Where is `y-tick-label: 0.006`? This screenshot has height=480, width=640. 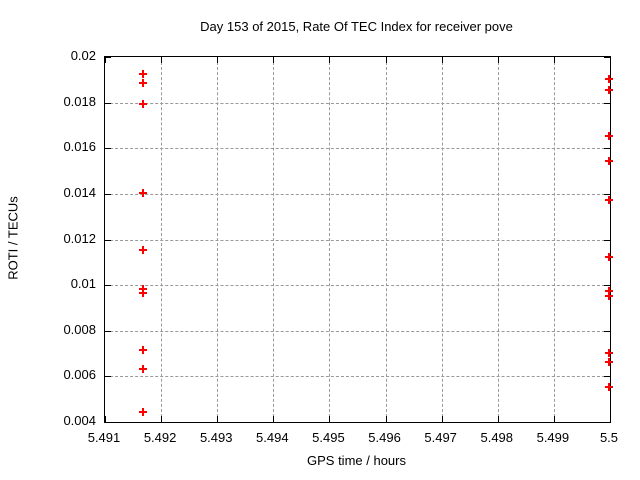
y-tick-label: 0.006 is located at coordinates (79, 375).